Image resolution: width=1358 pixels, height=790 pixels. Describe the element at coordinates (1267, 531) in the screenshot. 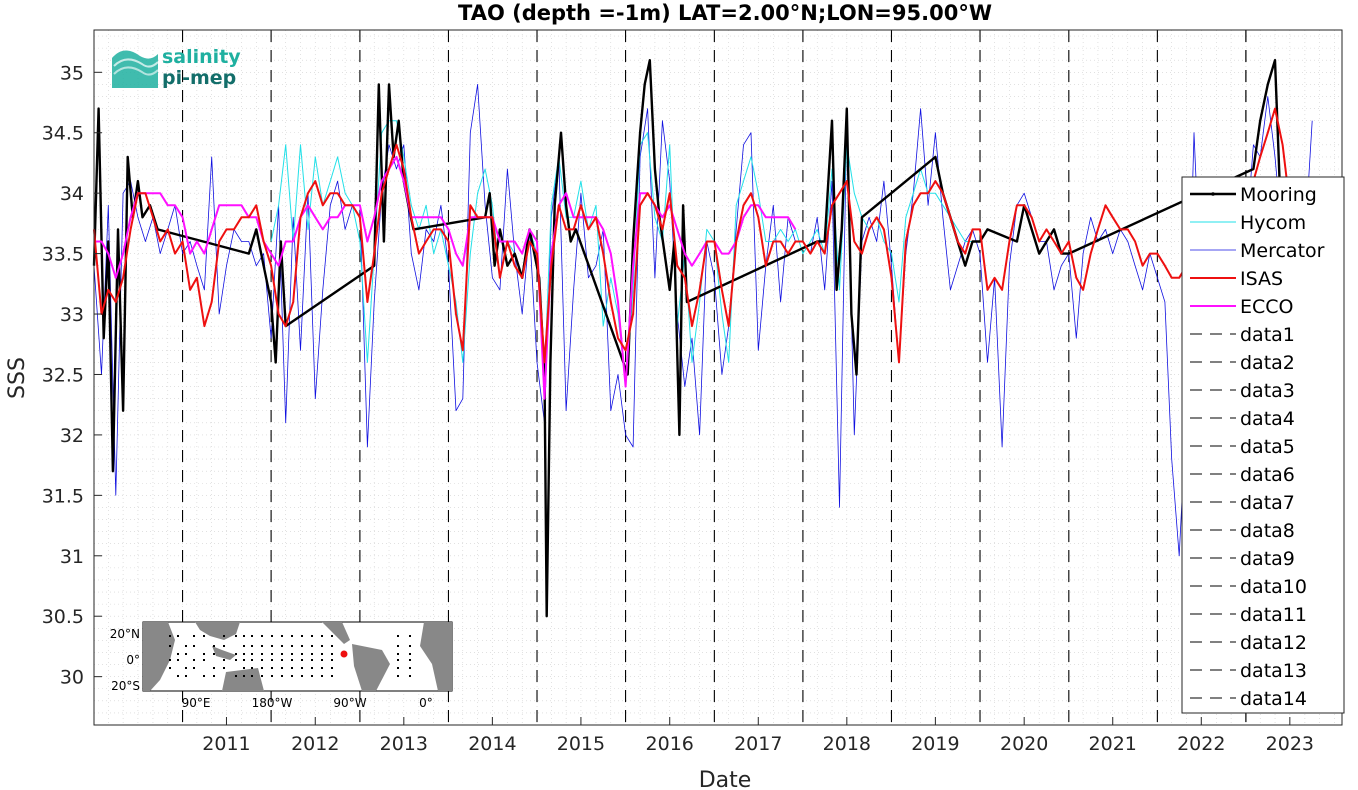

I see `legend-label: data8` at that location.